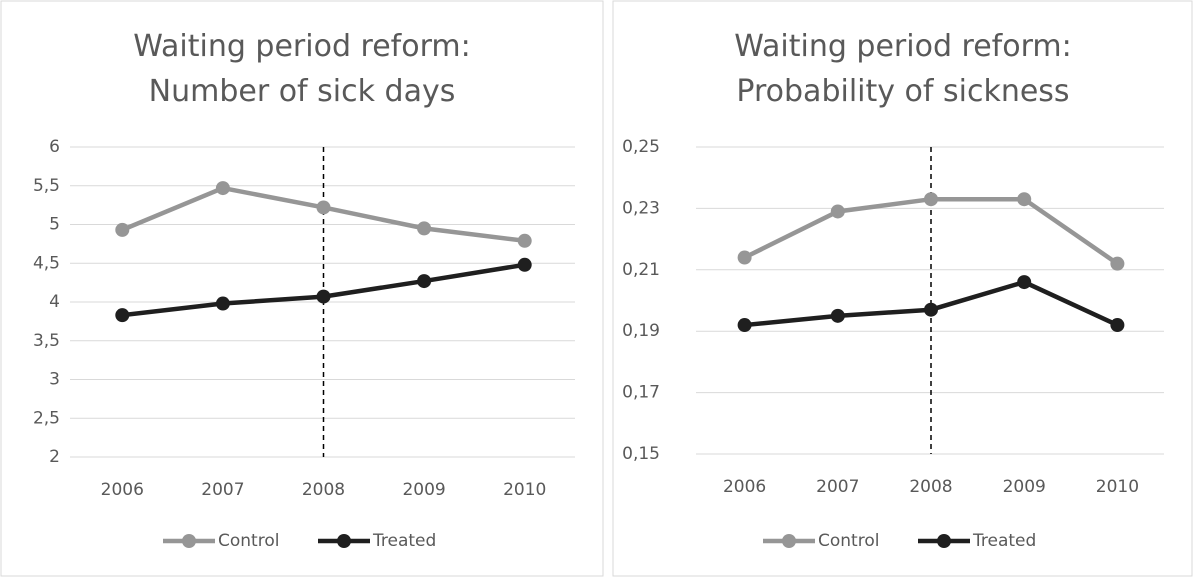 The width and height of the screenshot is (1194, 577). What do you see at coordinates (46, 341) in the screenshot?
I see `y-tick-label: 3,5` at bounding box center [46, 341].